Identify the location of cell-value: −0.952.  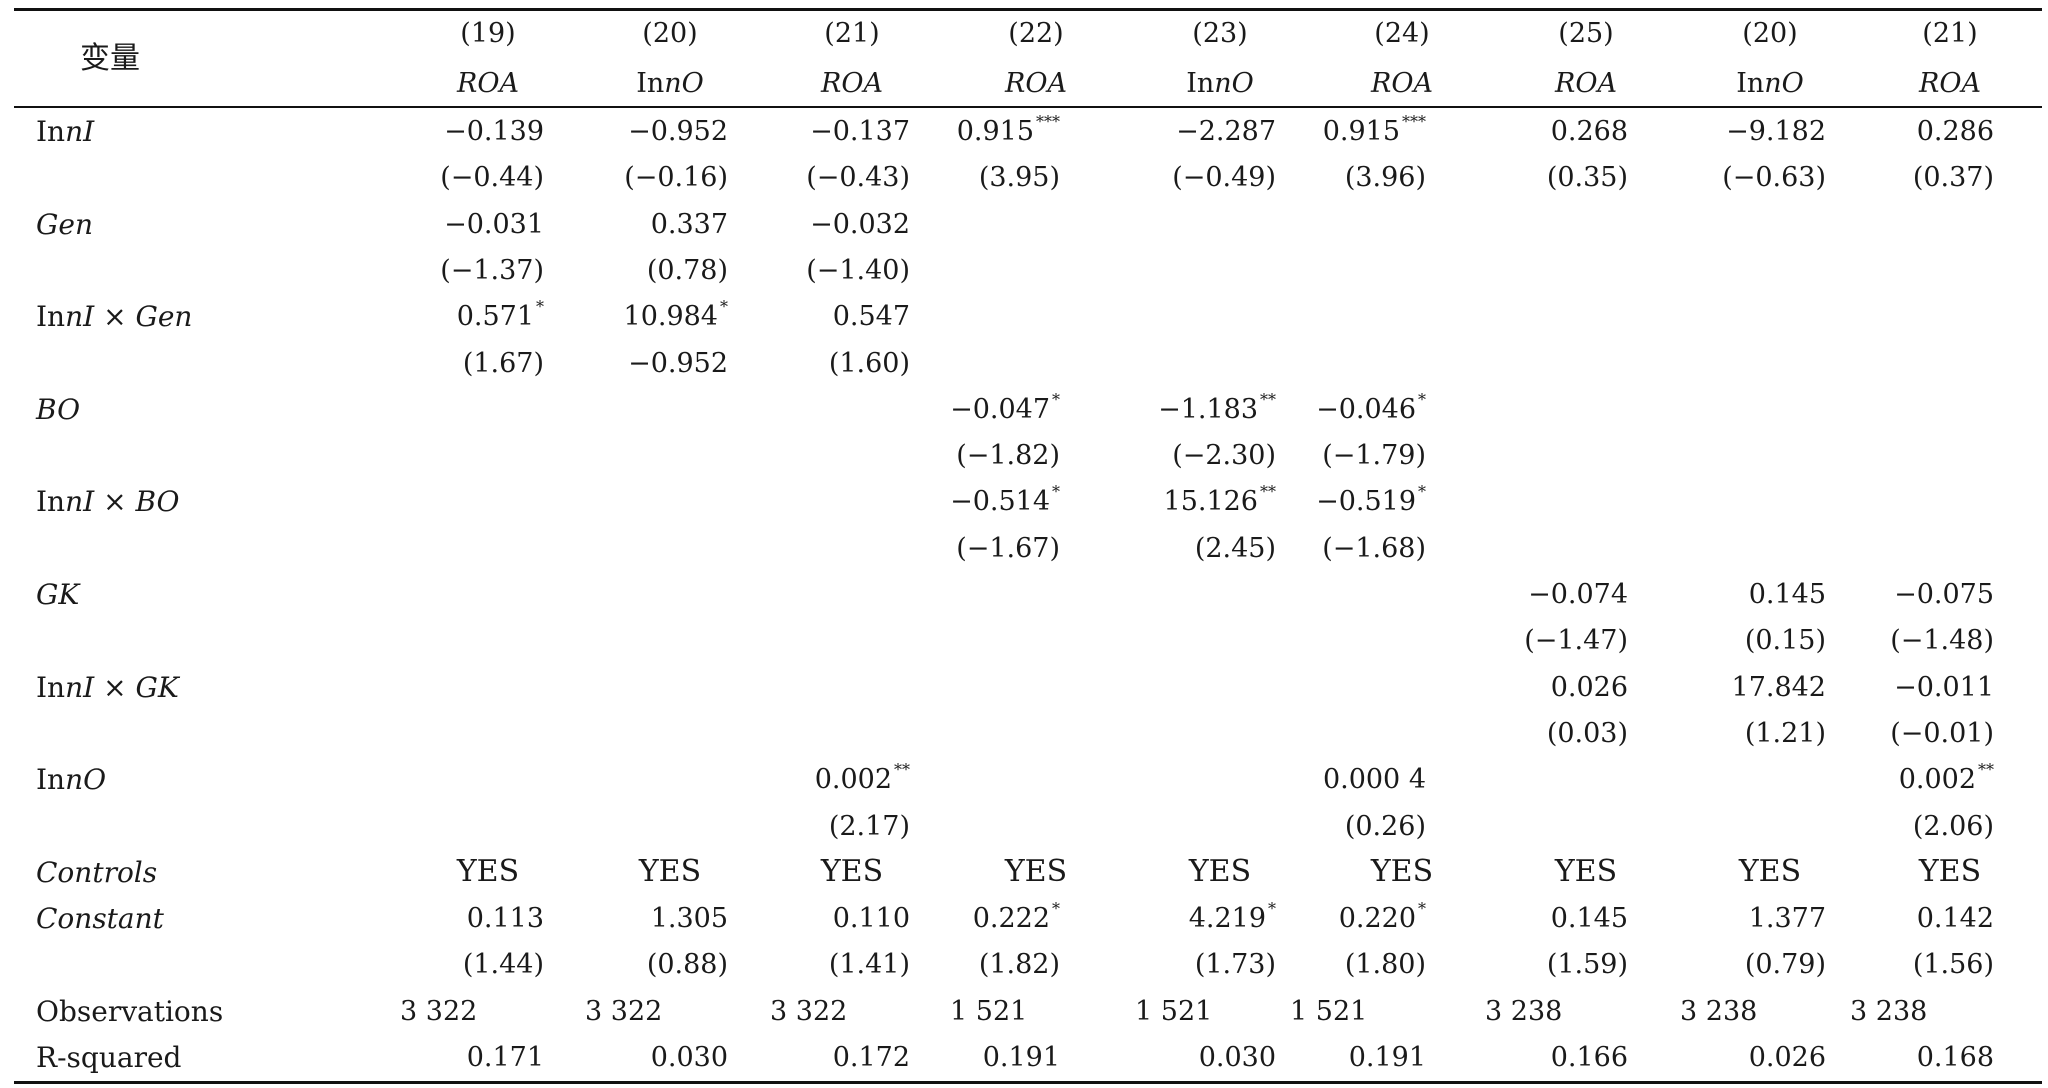
(678, 363).